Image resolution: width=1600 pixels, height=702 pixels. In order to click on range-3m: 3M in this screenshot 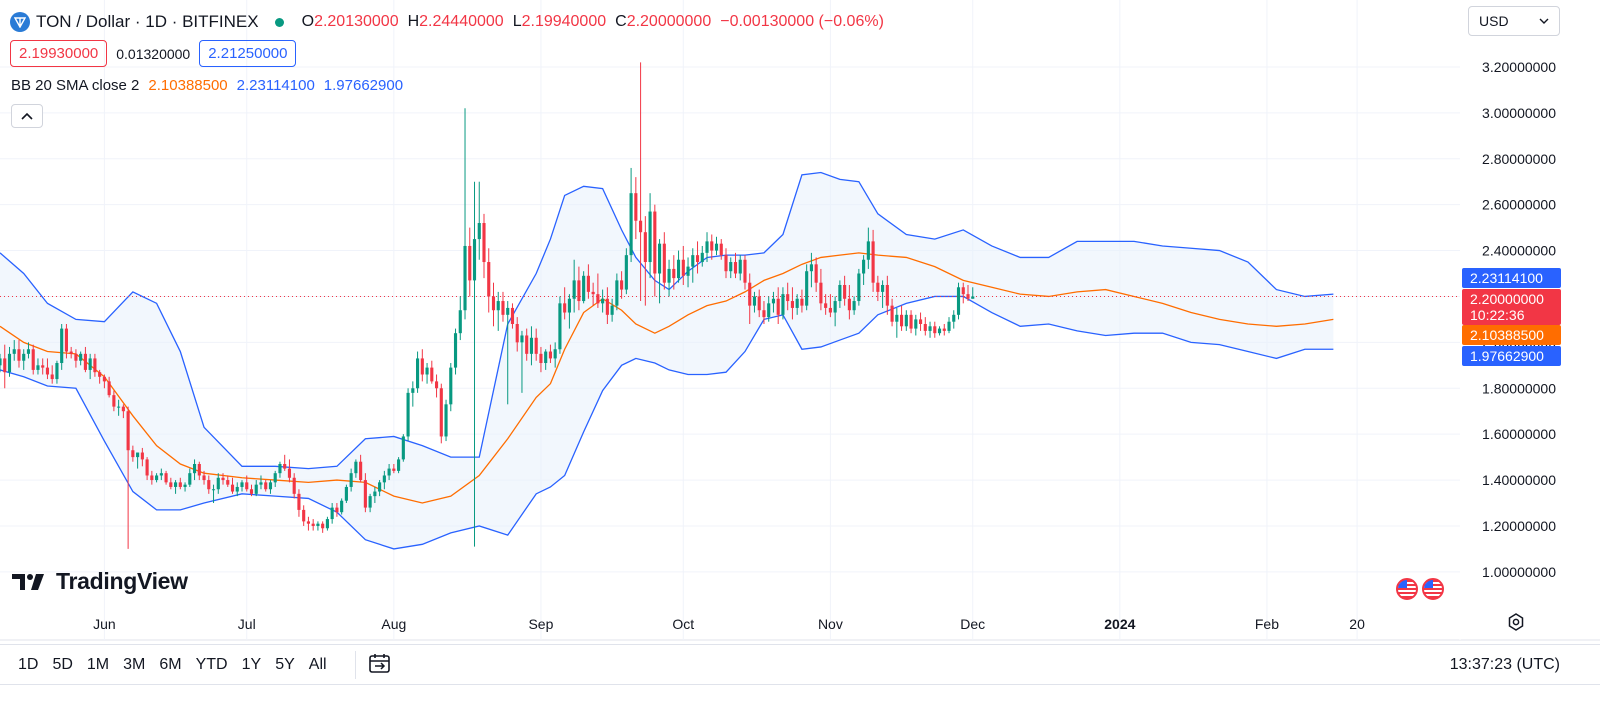, I will do `click(134, 664)`.